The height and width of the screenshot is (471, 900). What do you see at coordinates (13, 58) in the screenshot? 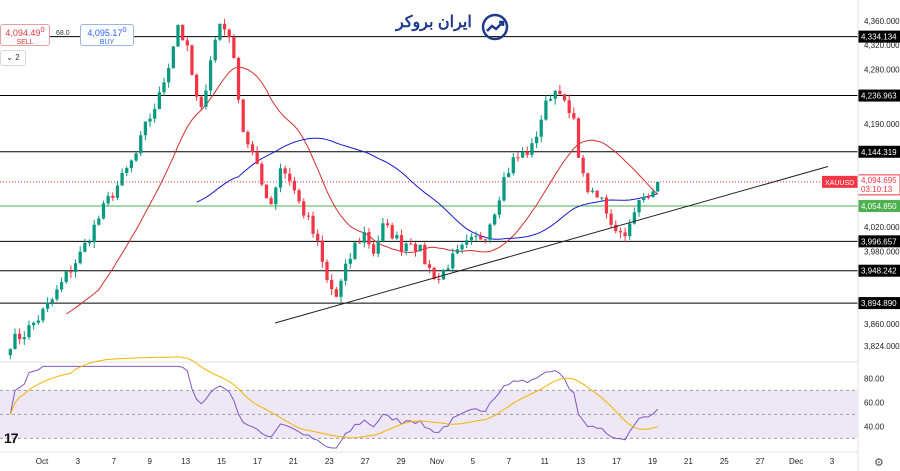
I see `collapse-control: ⌄ 2` at bounding box center [13, 58].